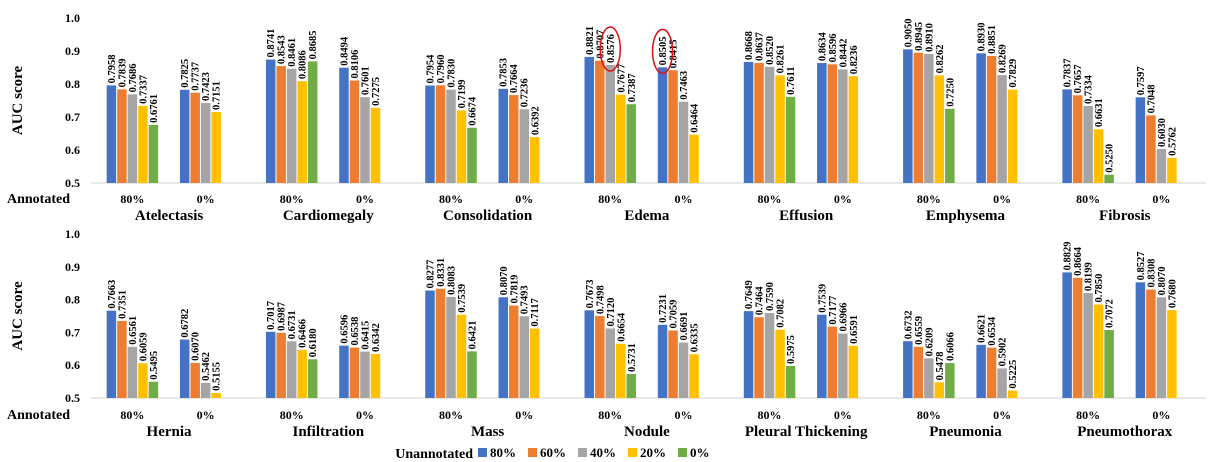 Image resolution: width=1210 pixels, height=462 pixels. What do you see at coordinates (940, 58) in the screenshot?
I see `data-label: 0.8262` at bounding box center [940, 58].